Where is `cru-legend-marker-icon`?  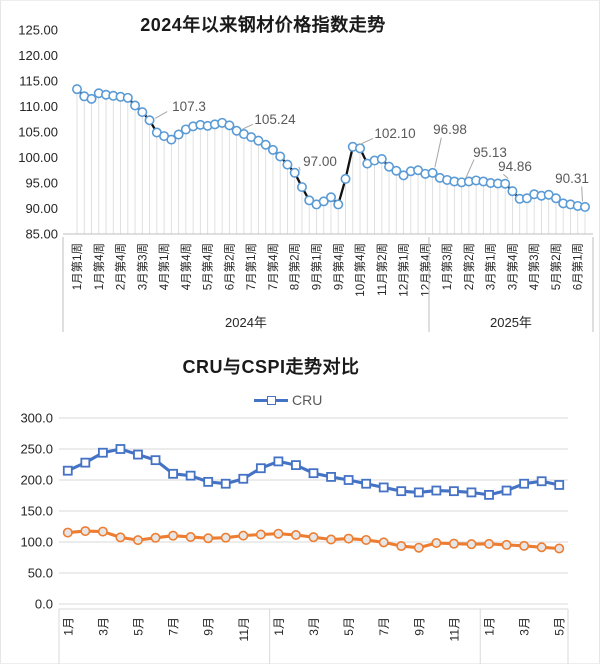
cru-legend-marker-icon is located at coordinates (271, 400).